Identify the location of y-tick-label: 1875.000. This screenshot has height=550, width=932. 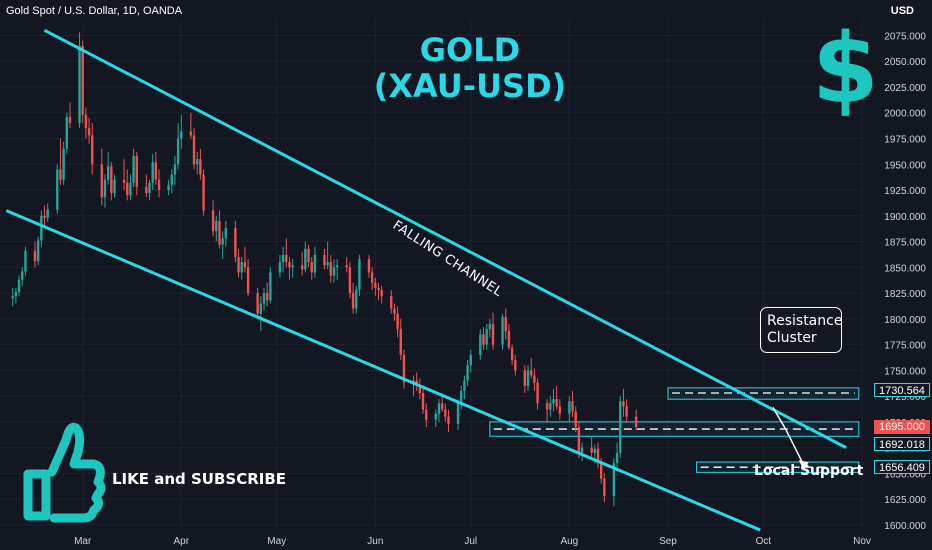
(905, 243).